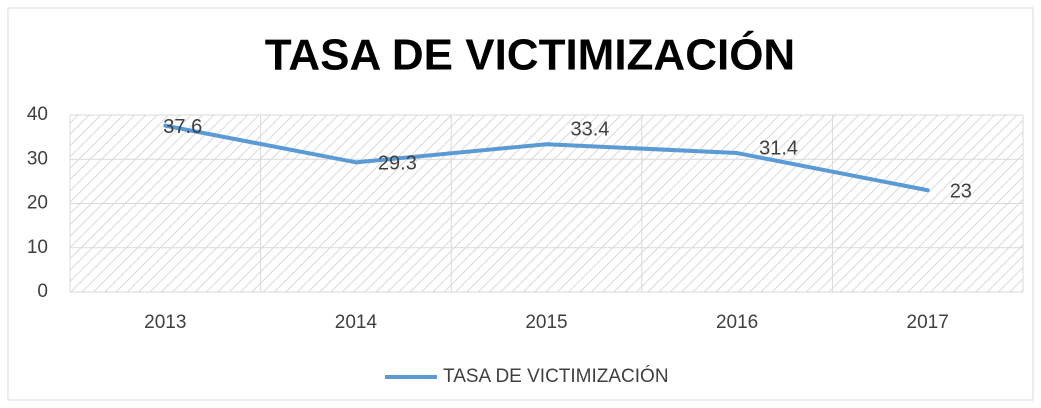 This screenshot has height=408, width=1041. I want to click on y-tick-label: 10, so click(37, 247).